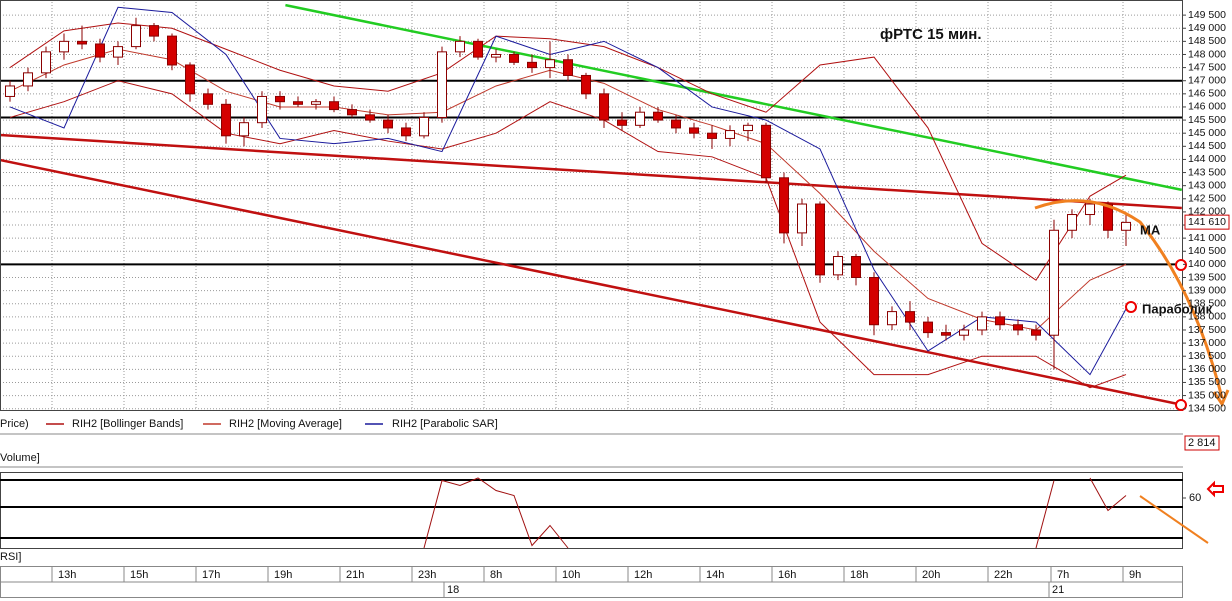 The height and width of the screenshot is (601, 1232). Describe the element at coordinates (283, 575) in the screenshot. I see `time-label: 19h` at that location.